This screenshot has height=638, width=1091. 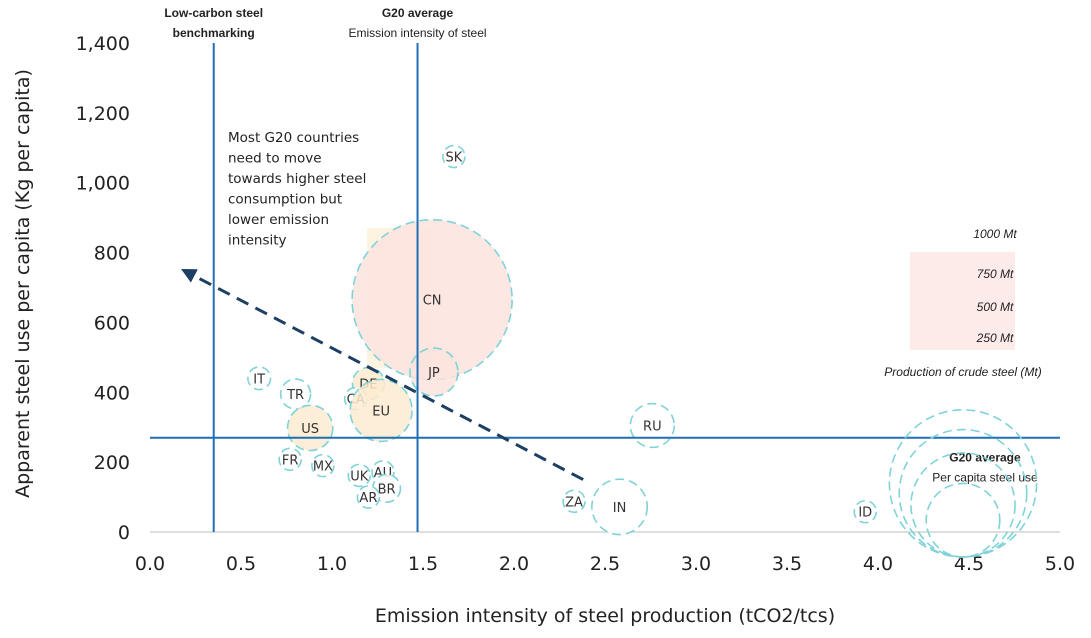 What do you see at coordinates (285, 200) in the screenshot?
I see `note-line: consumption but` at bounding box center [285, 200].